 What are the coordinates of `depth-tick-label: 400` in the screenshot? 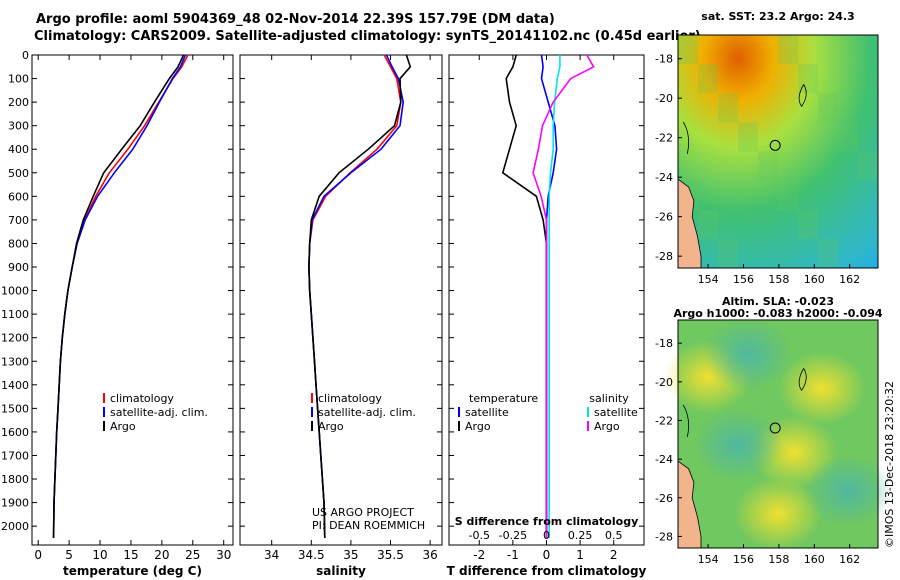 It's located at (18, 149).